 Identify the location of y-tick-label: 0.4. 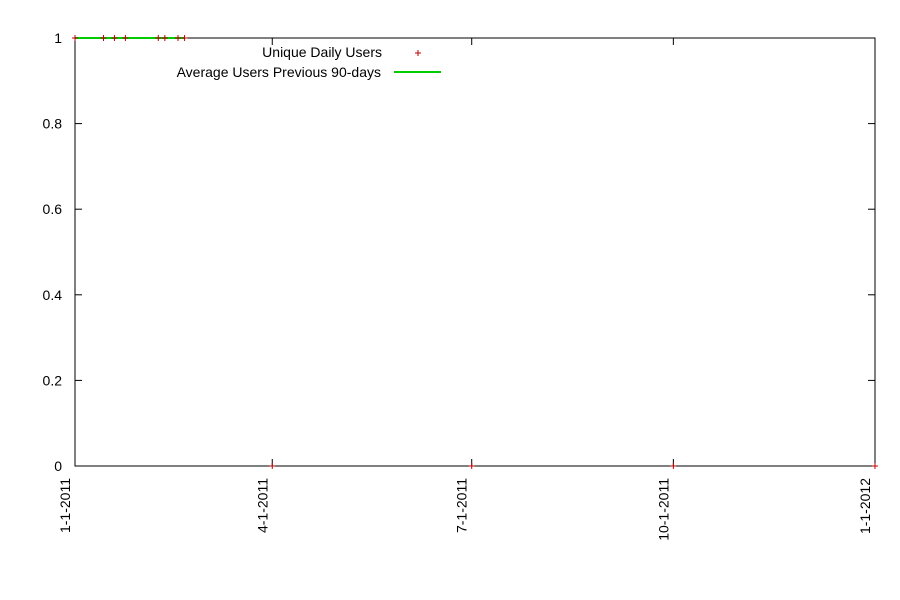
(53, 295).